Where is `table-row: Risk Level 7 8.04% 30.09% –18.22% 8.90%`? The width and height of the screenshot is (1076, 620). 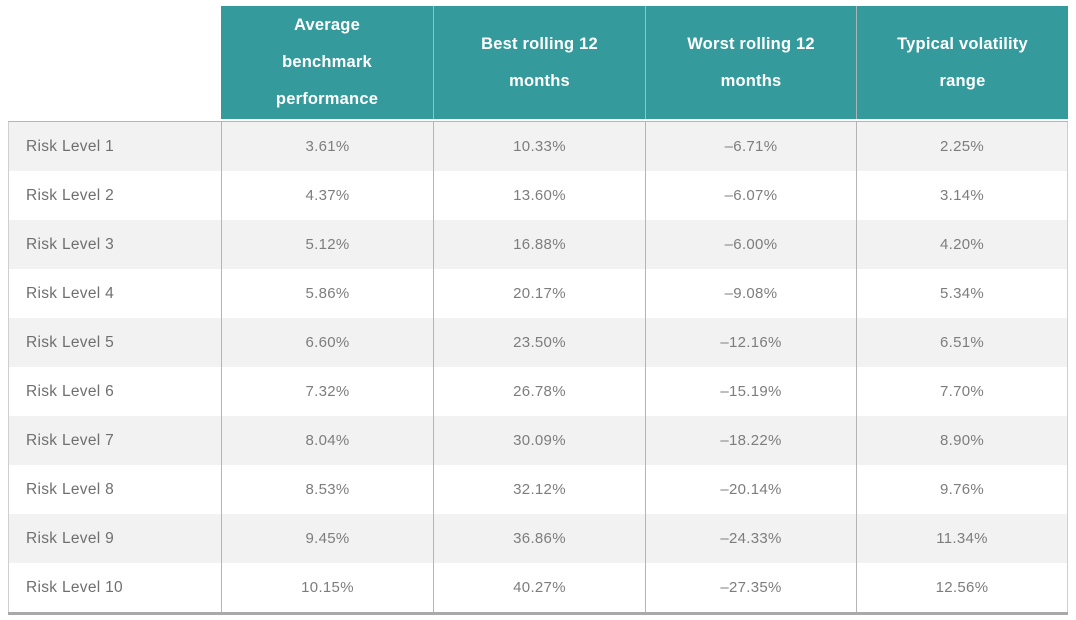
table-row: Risk Level 7 8.04% 30.09% –18.22% 8.90% is located at coordinates (538, 440).